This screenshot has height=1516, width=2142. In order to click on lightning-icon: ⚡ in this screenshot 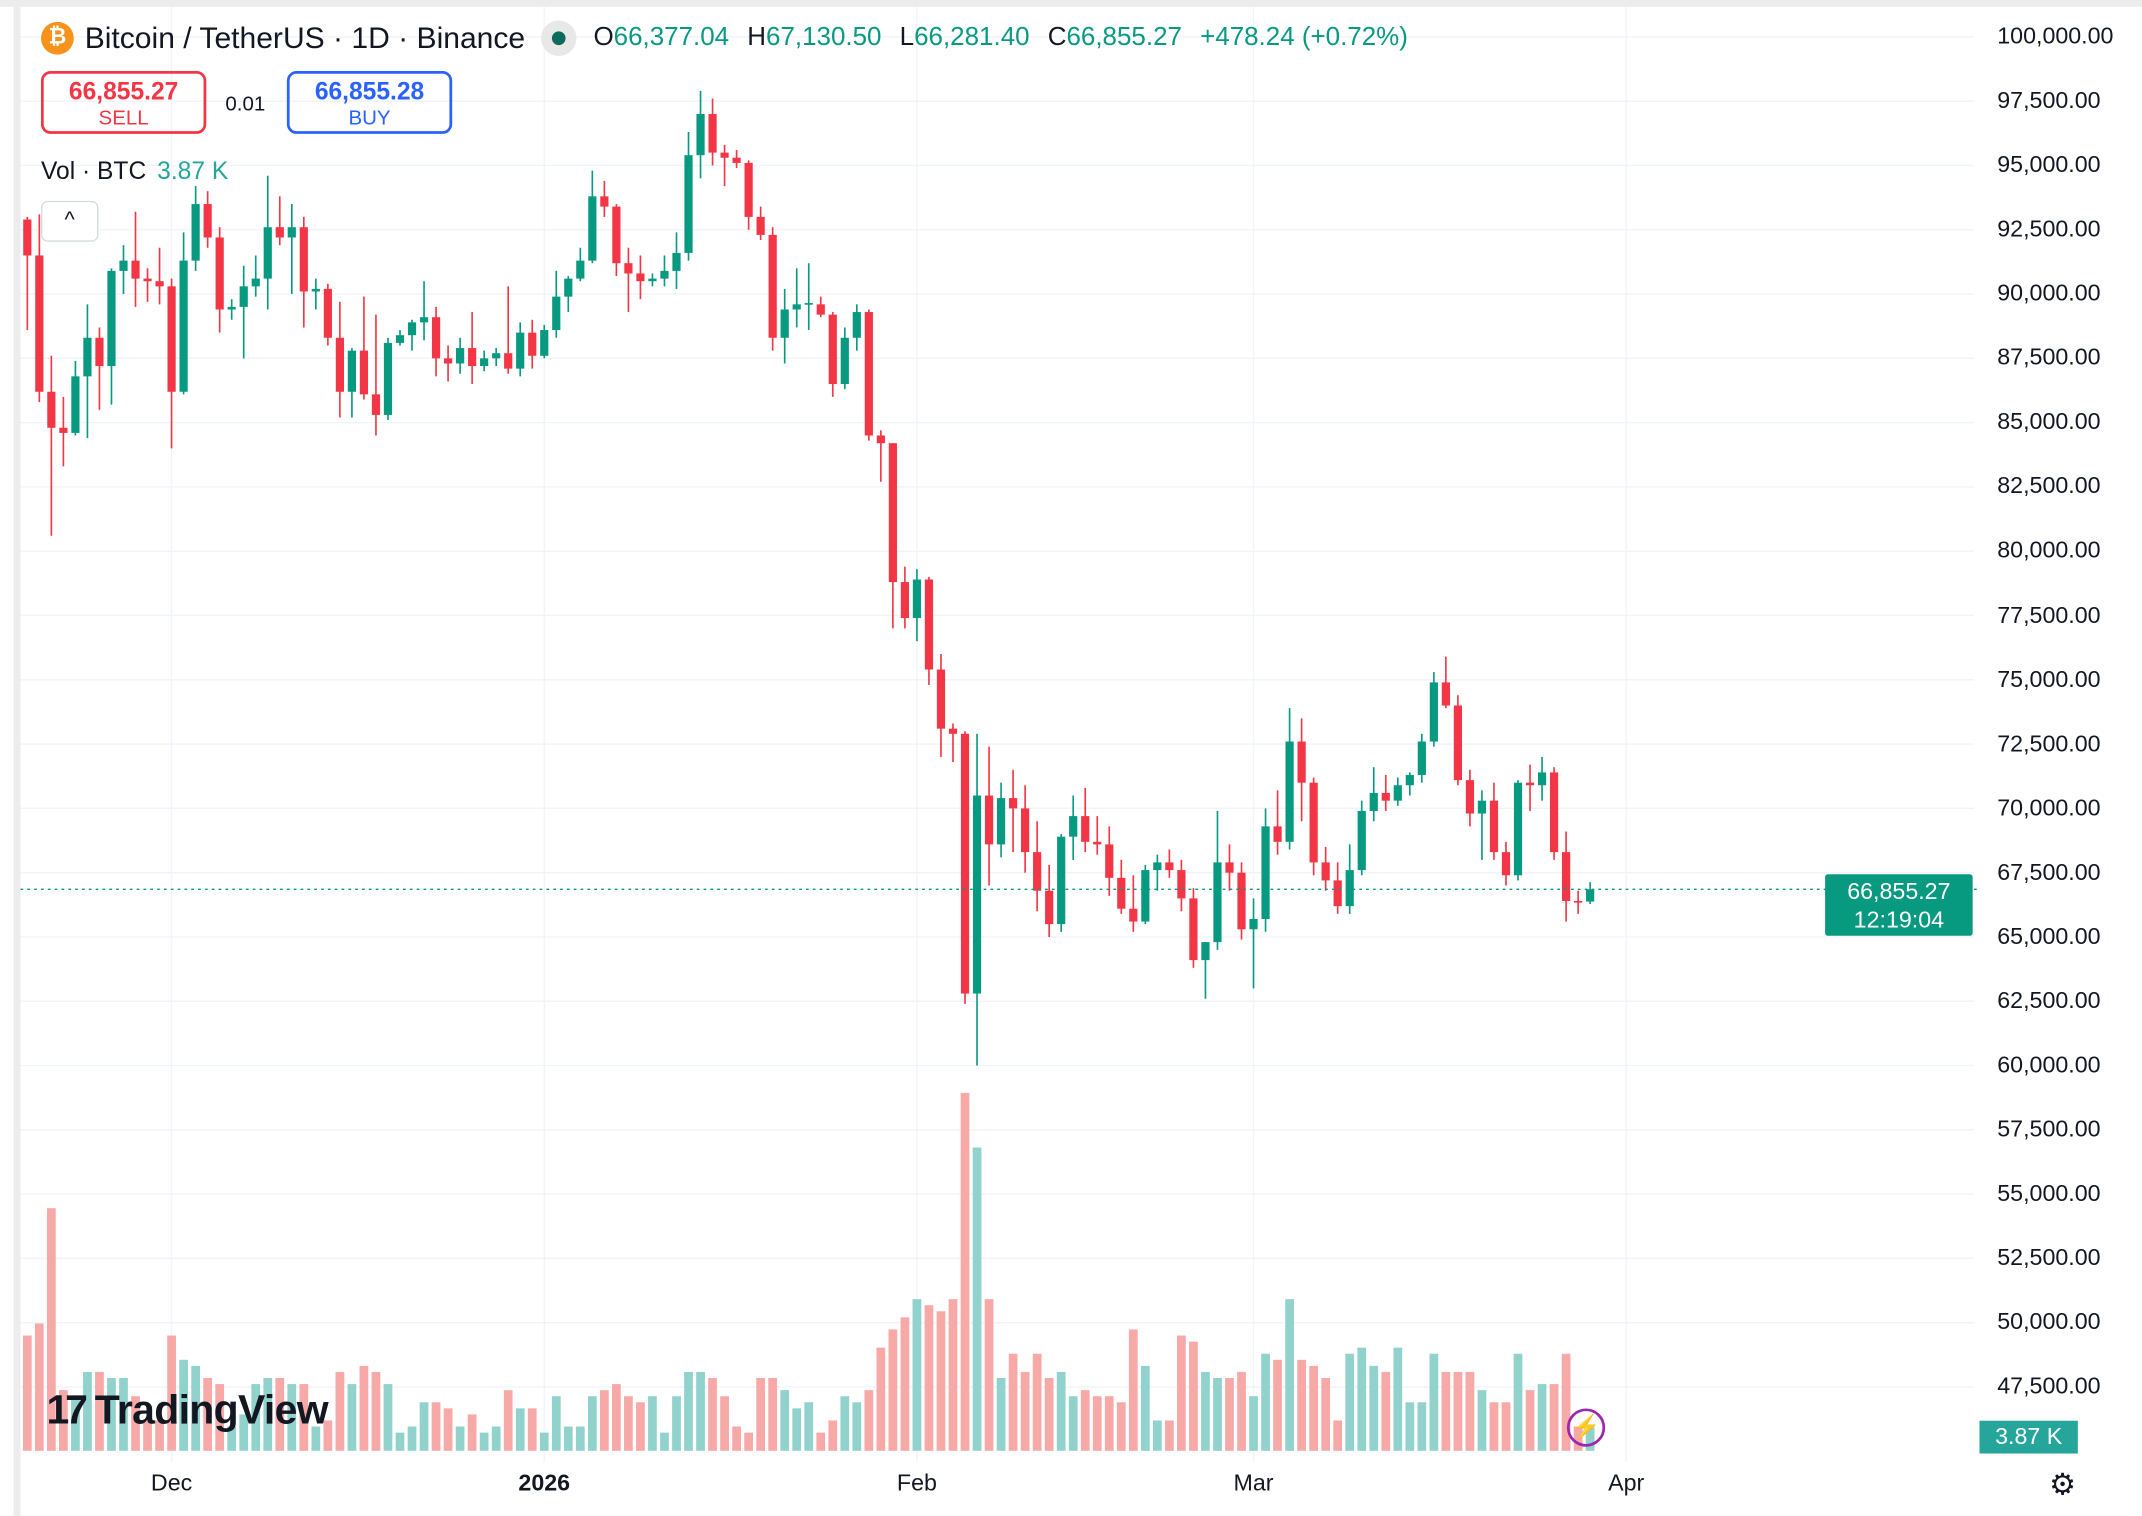, I will do `click(1586, 1427)`.